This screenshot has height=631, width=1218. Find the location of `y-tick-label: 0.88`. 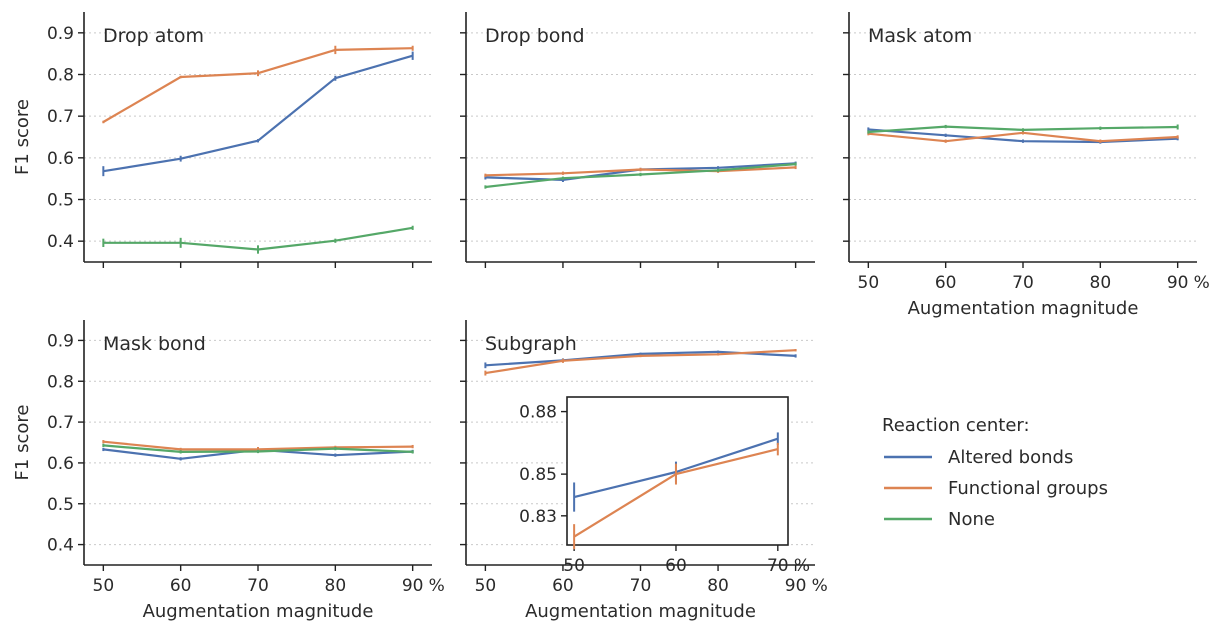

y-tick-label: 0.88 is located at coordinates (538, 413).